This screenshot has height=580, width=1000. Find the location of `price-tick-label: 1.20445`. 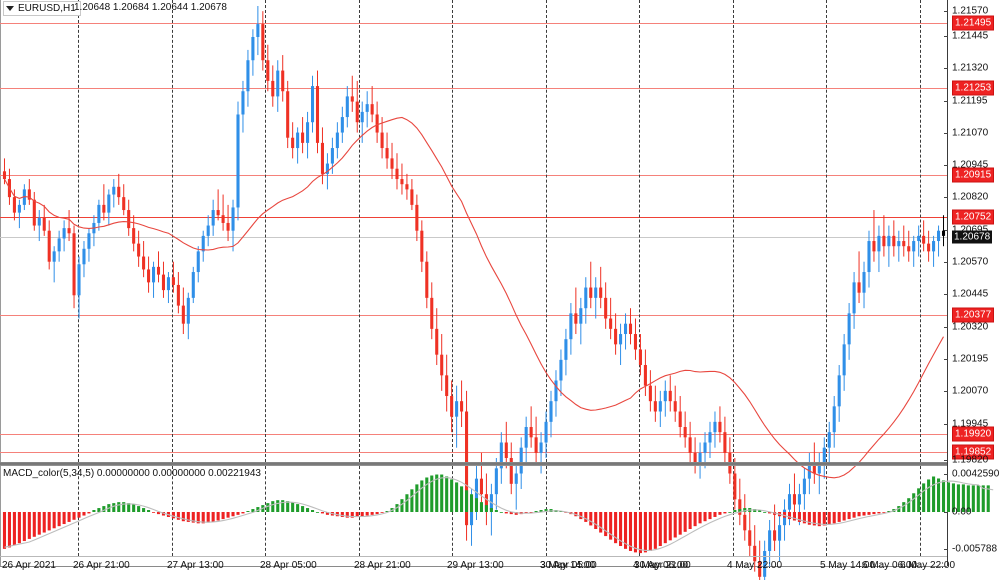

price-tick-label: 1.20445 is located at coordinates (970, 294).